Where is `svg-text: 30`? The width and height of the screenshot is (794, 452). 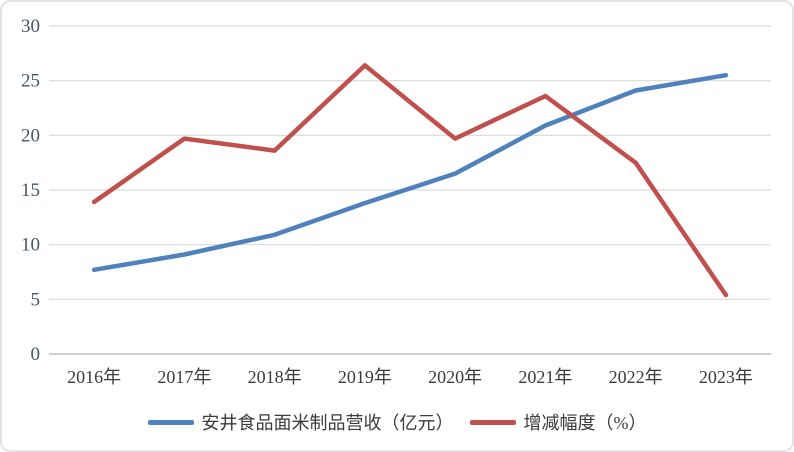
svg-text: 30 is located at coordinates (30, 26).